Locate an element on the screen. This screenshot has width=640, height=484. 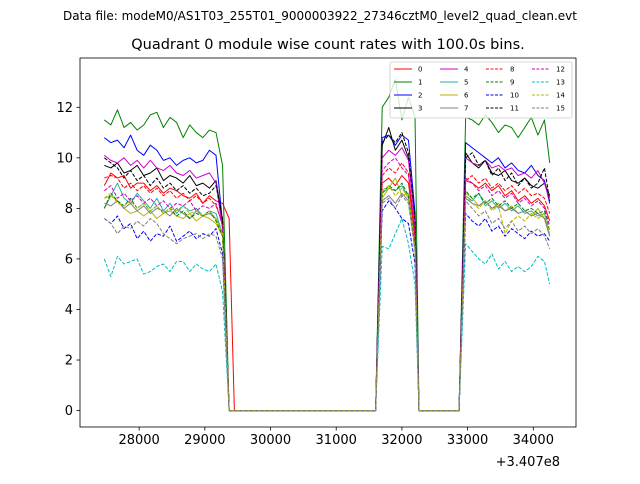
legend-label-14: 14 is located at coordinates (560, 96).